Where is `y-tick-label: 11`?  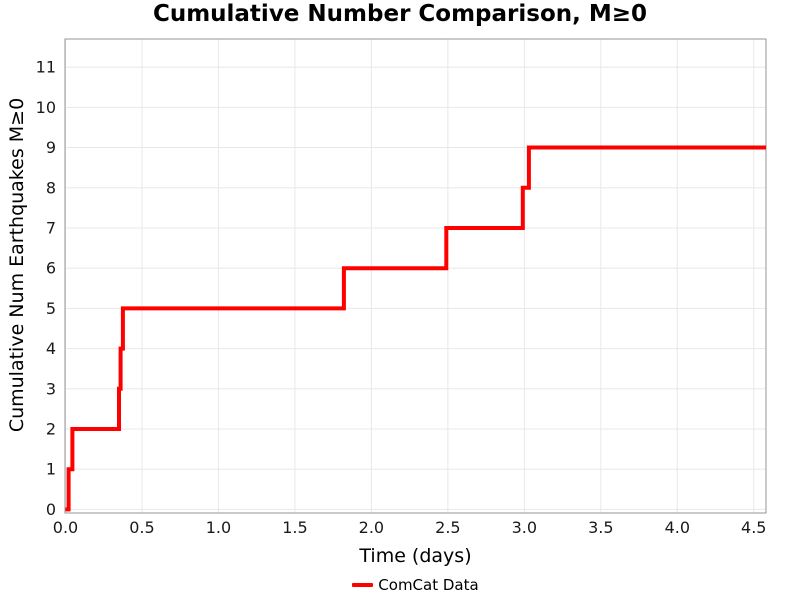
y-tick-label: 11 is located at coordinates (46, 67).